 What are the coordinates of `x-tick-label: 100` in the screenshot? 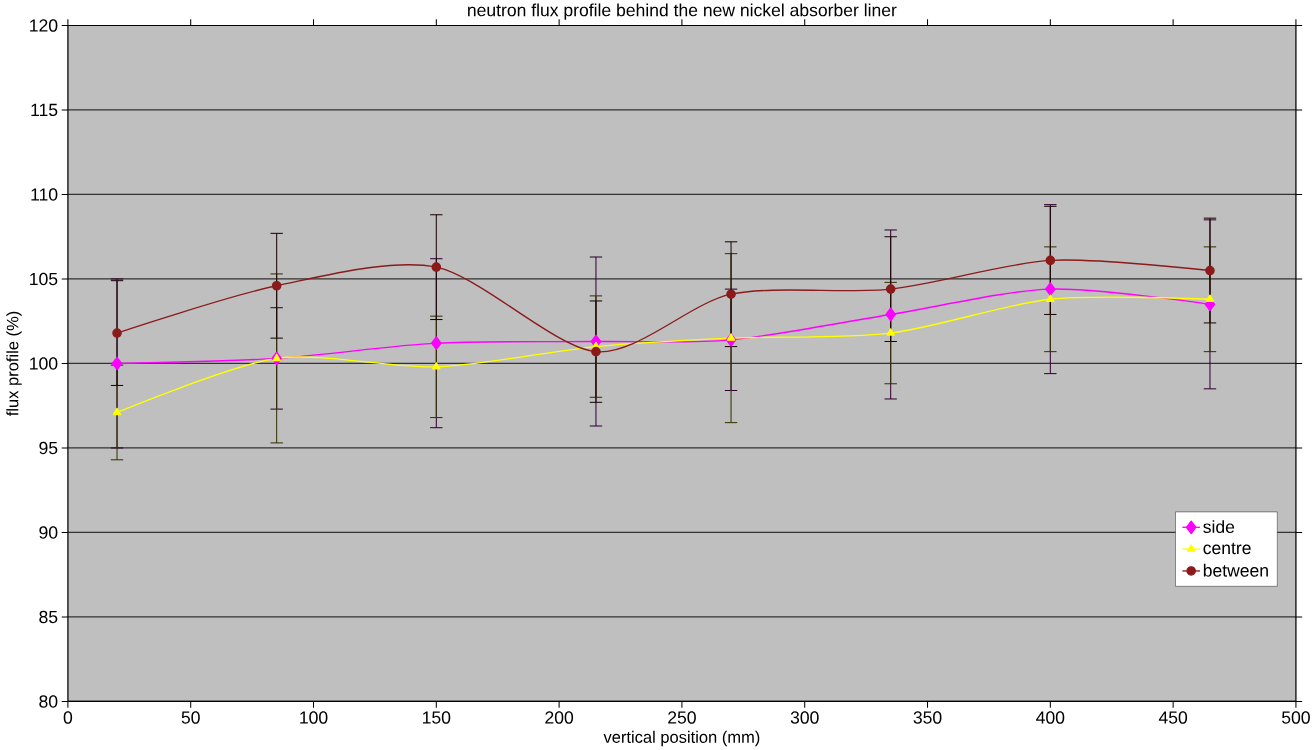 It's located at (314, 717).